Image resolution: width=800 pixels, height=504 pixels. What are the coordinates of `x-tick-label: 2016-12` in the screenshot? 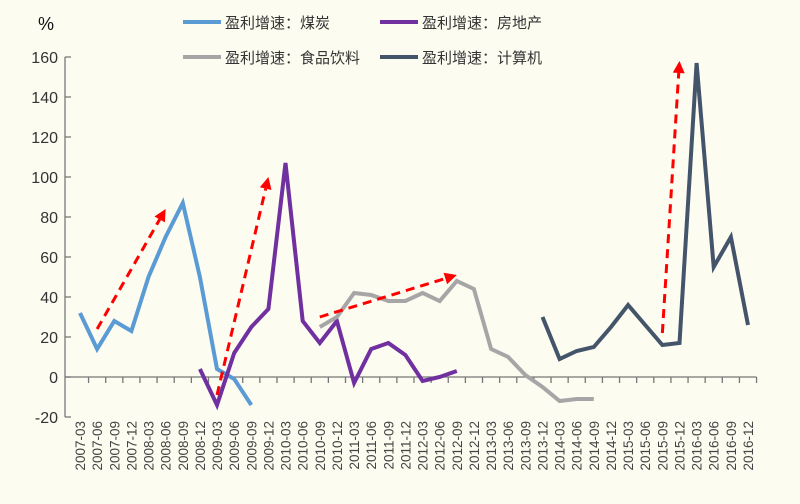 It's located at (748, 446).